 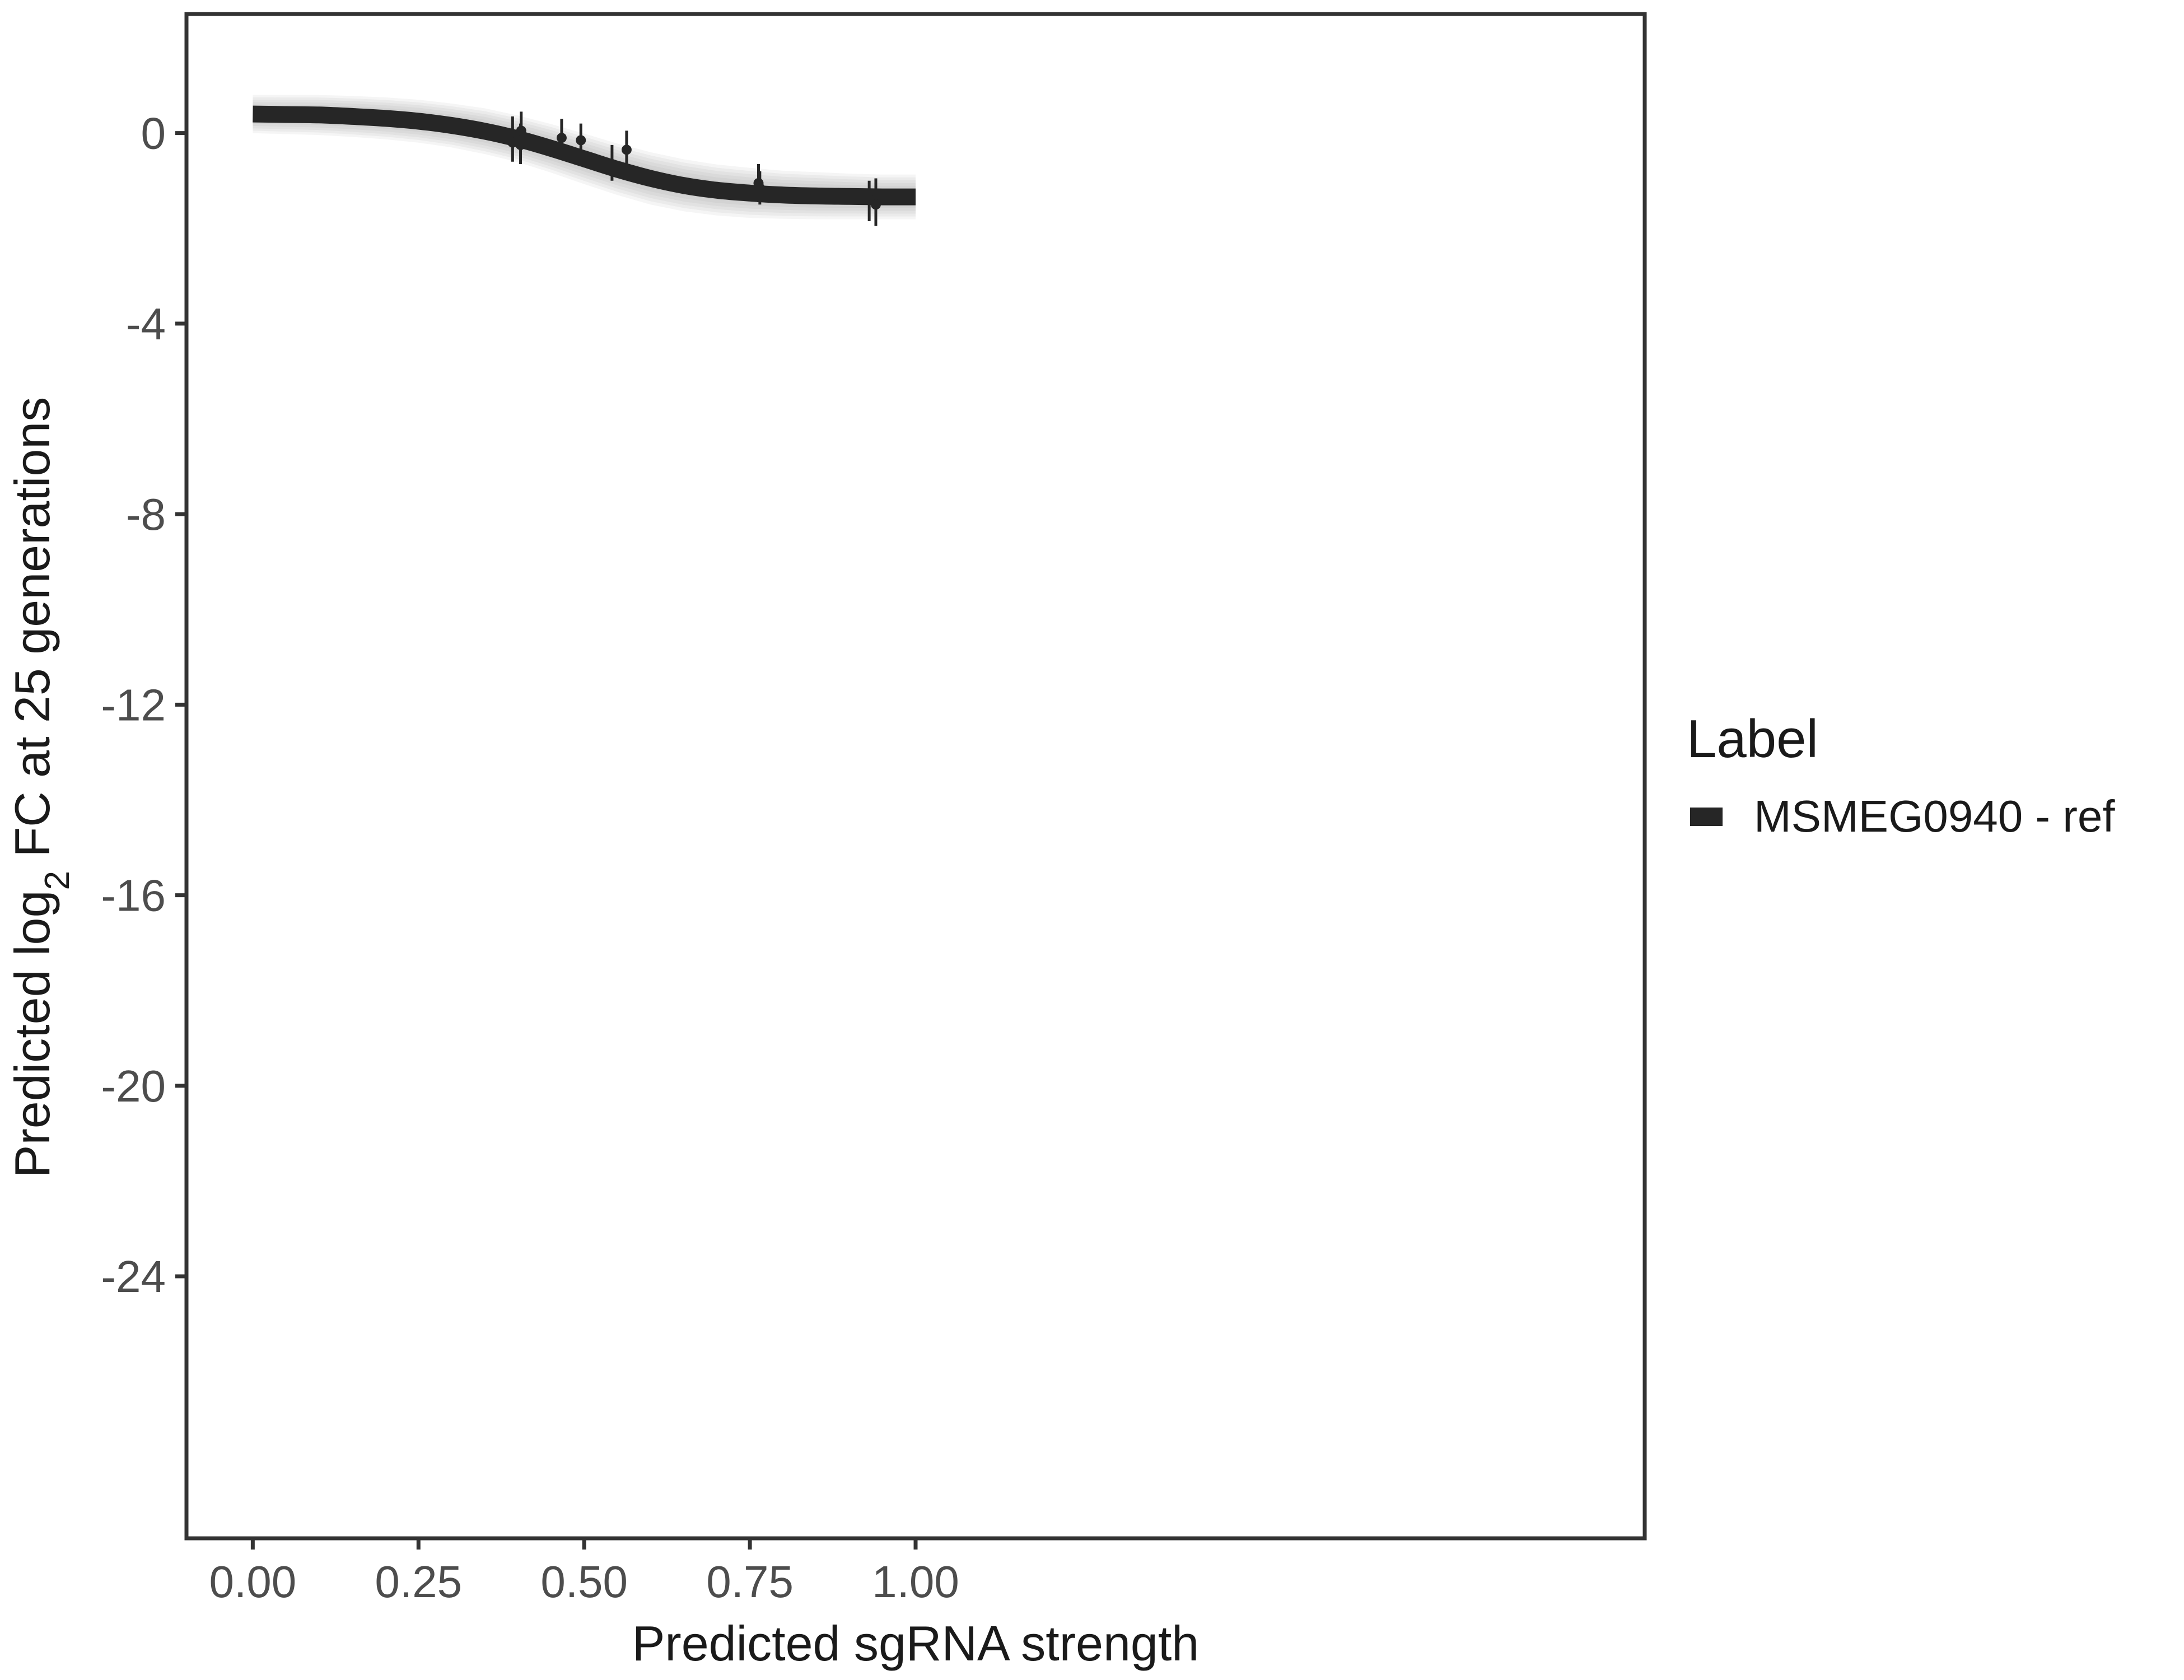 I want to click on x-axis: 0.00 0.25 0.50 0.75 1.00, so click(x=584, y=1572).